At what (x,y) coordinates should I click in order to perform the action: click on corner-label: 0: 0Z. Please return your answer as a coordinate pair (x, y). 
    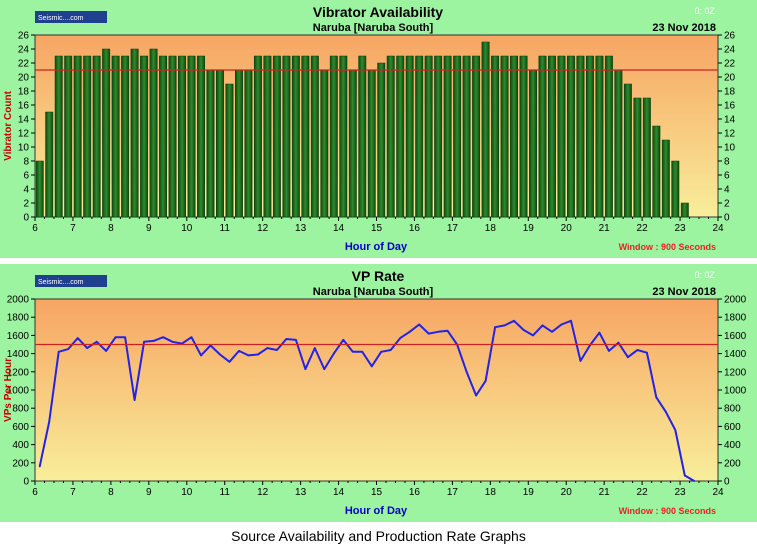
    Looking at the image, I should click on (704, 275).